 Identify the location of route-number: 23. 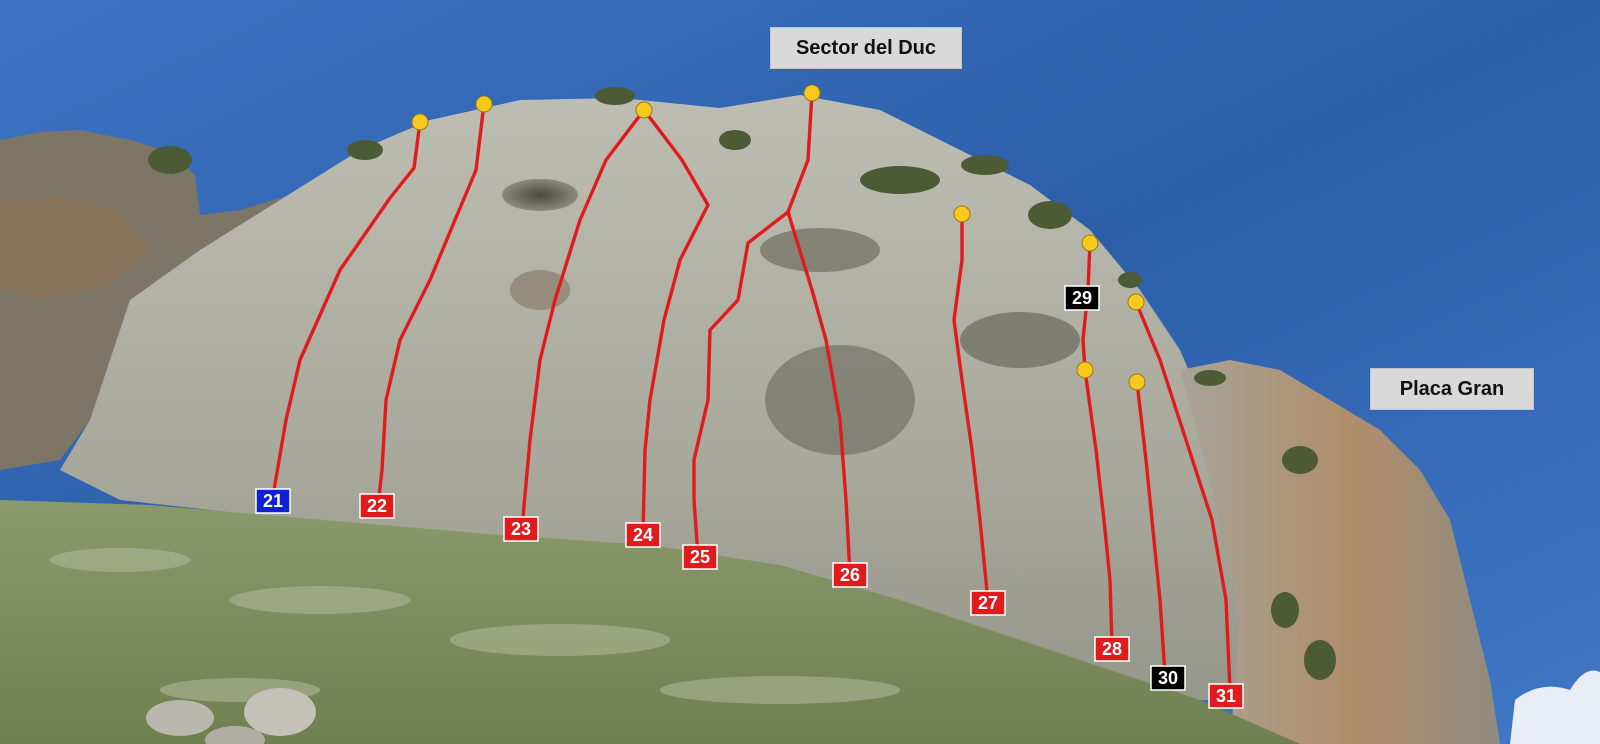
(521, 529).